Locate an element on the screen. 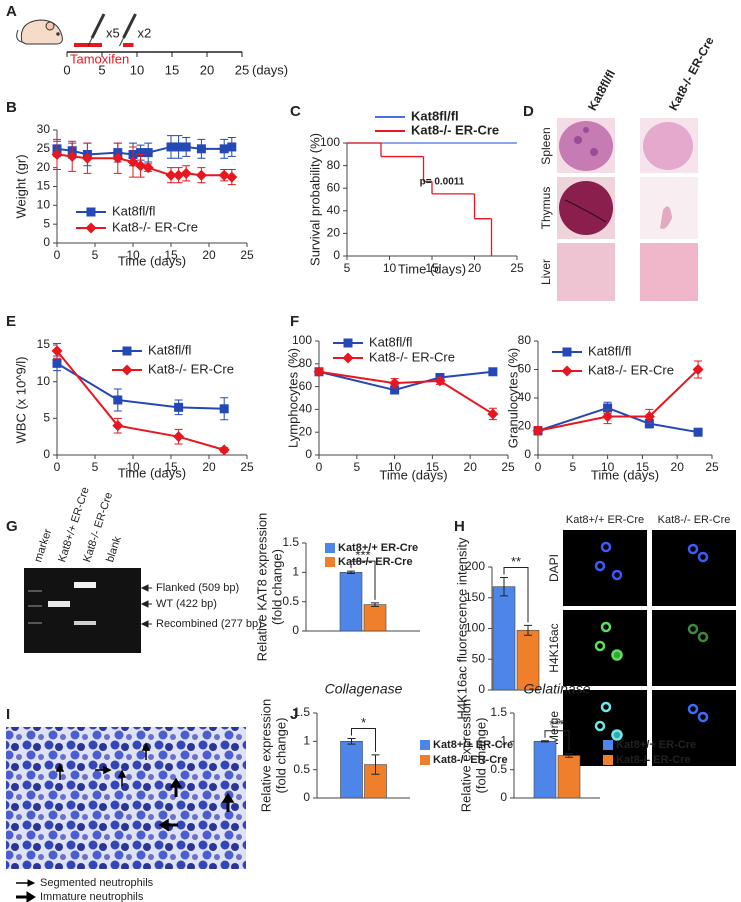  series-line is located at coordinates (618, 400).